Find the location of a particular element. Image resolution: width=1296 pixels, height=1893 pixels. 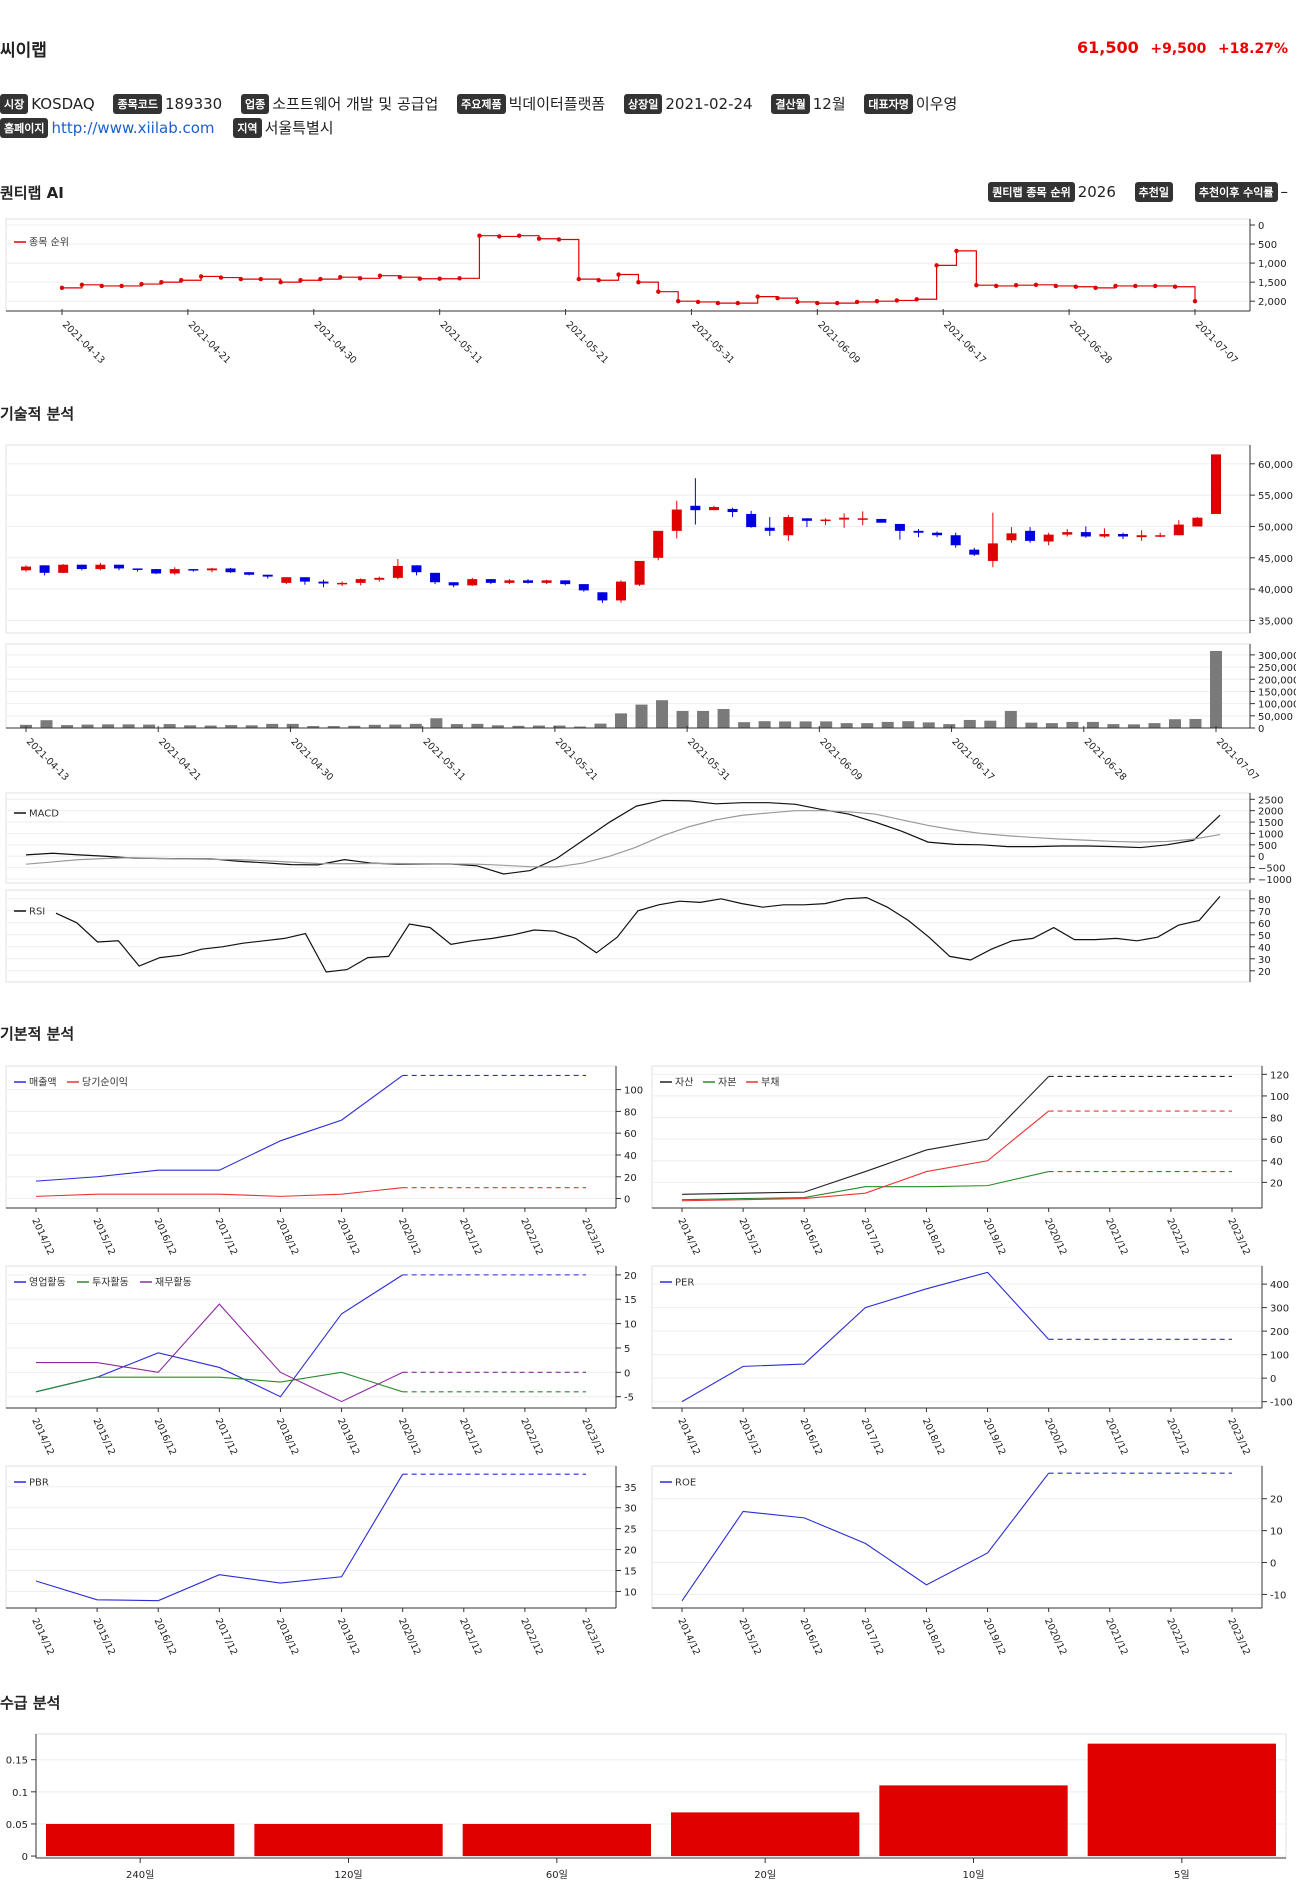

supply-tick-label: 0 is located at coordinates (25, 1857).